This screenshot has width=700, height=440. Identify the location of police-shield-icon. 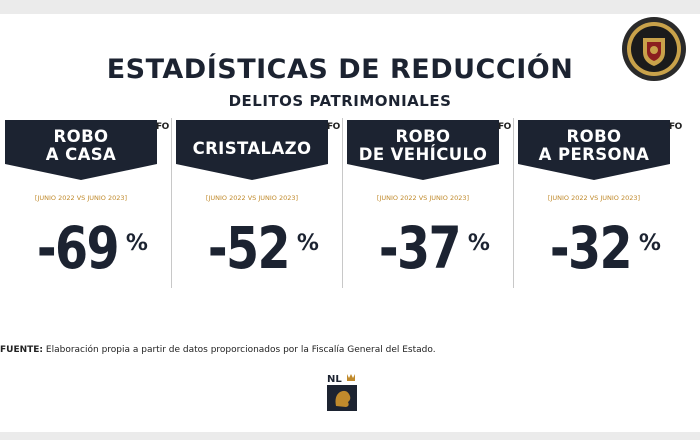
(654, 49).